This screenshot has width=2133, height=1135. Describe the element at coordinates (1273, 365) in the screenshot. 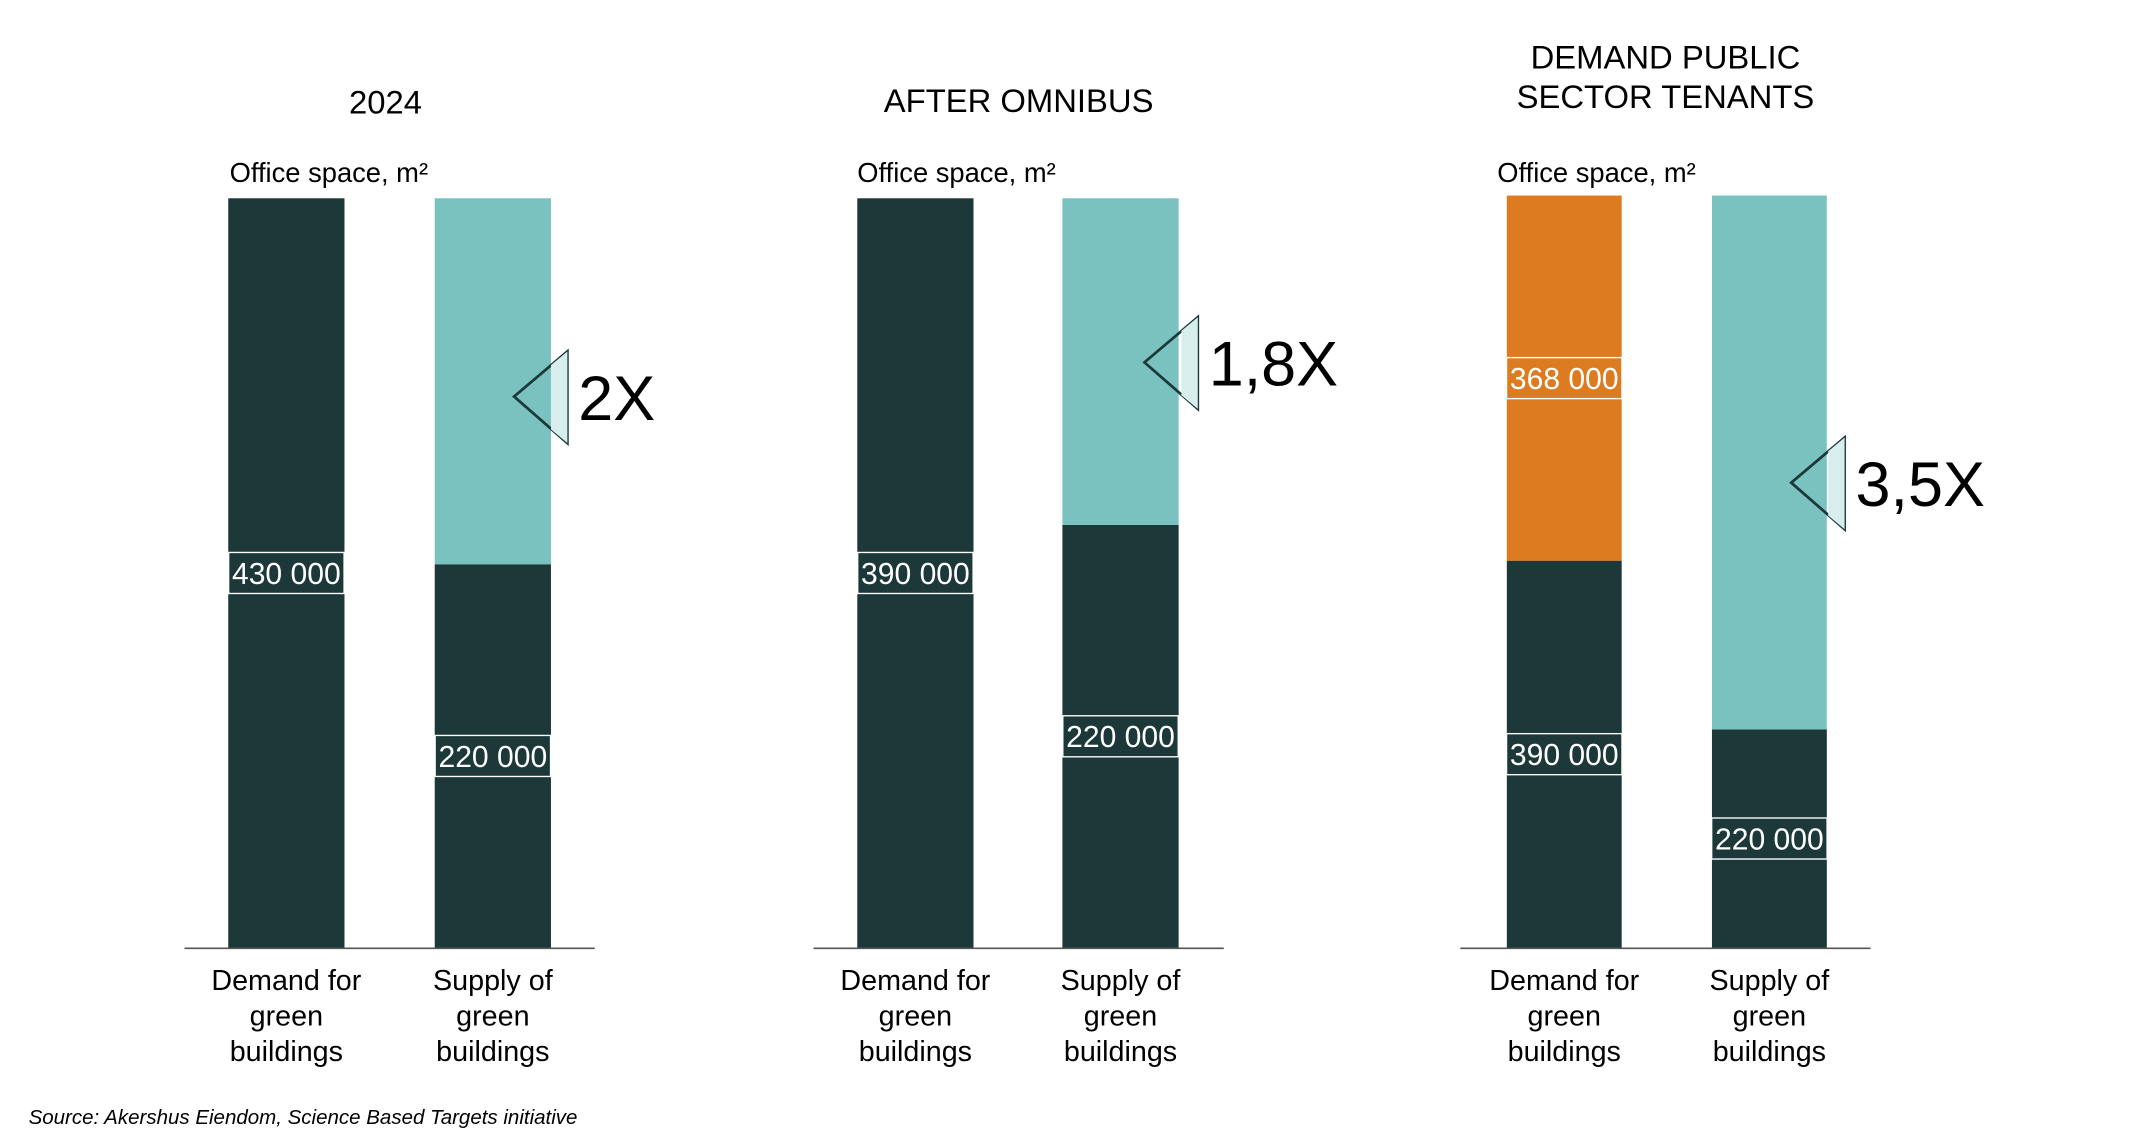

I see `panel-2-multiplier: 1,8X` at that location.